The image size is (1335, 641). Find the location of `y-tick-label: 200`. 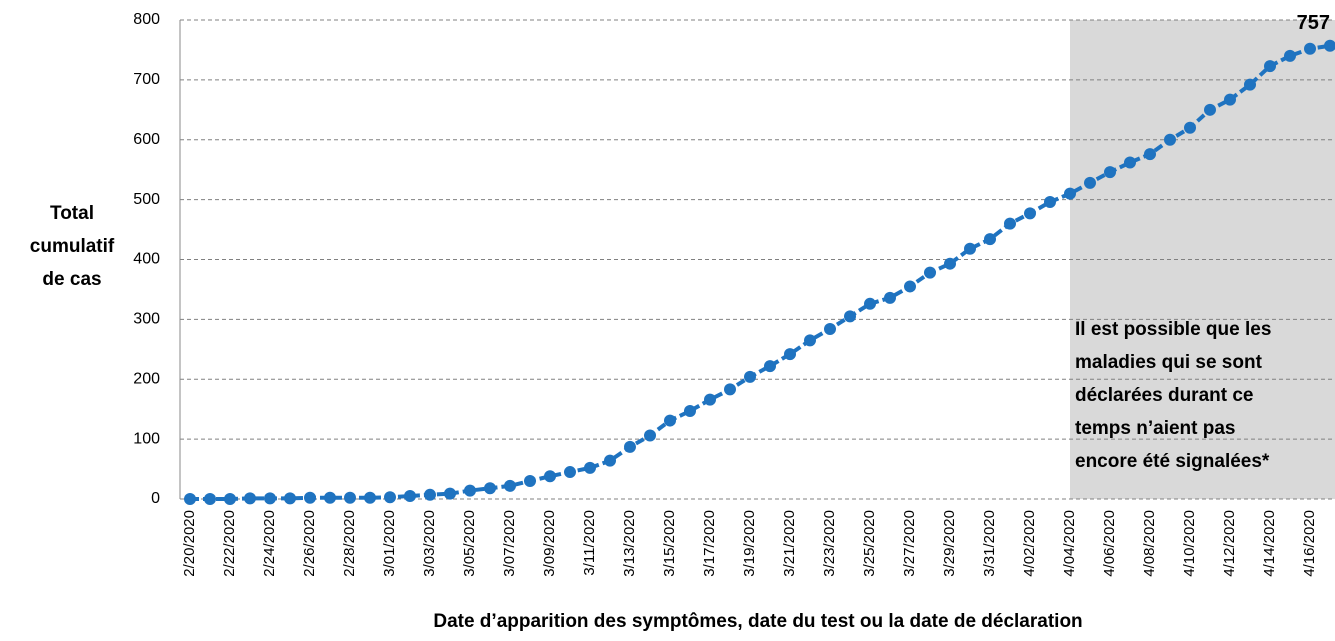

y-tick-label: 200 is located at coordinates (146, 378).